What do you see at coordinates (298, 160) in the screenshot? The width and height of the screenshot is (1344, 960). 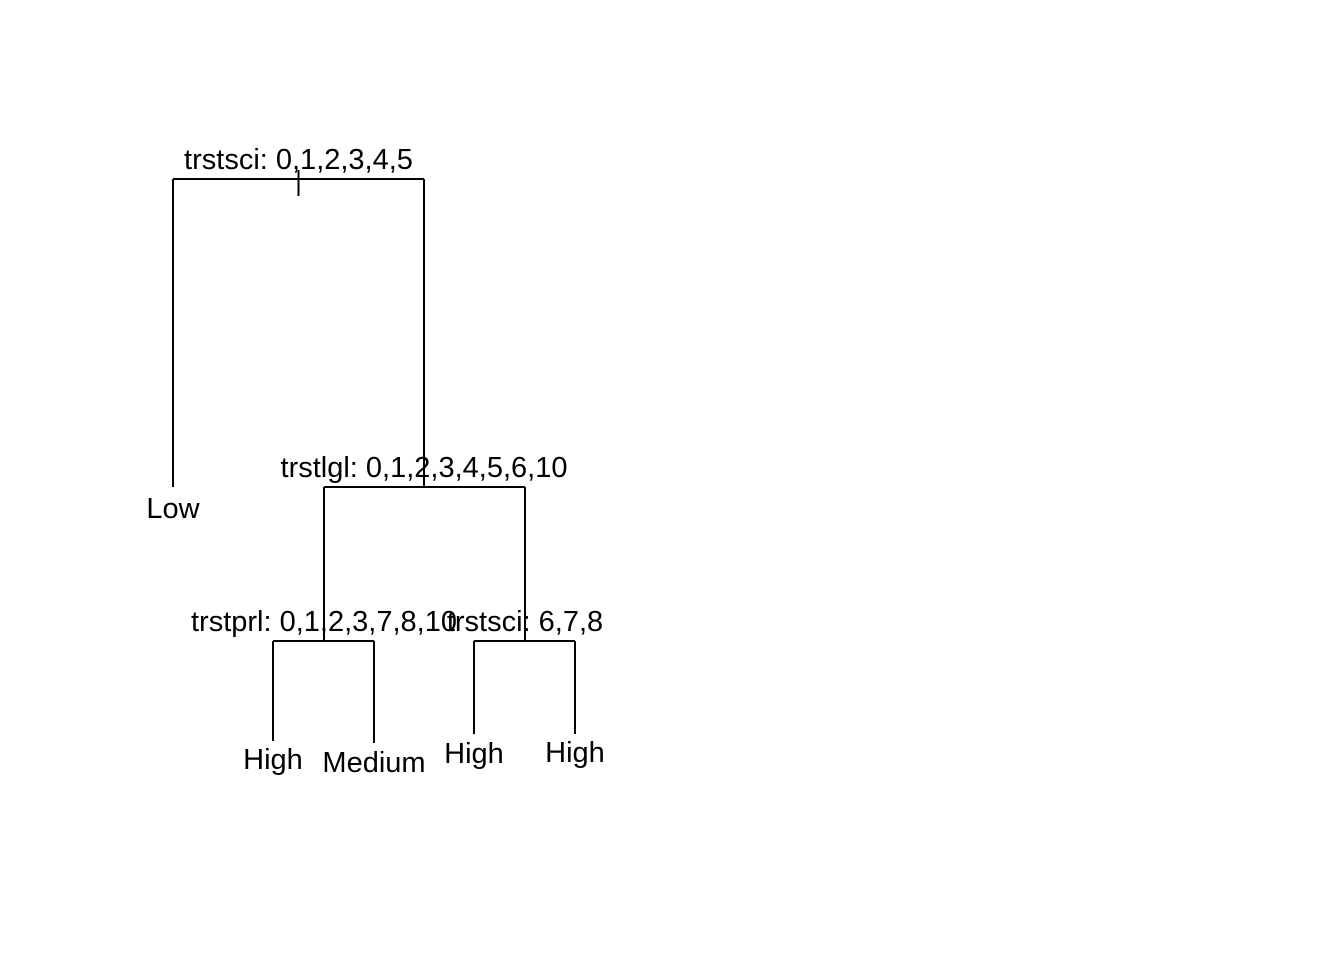 I see `split-label-root: trstsci: 0,1,2,3,4,5` at bounding box center [298, 160].